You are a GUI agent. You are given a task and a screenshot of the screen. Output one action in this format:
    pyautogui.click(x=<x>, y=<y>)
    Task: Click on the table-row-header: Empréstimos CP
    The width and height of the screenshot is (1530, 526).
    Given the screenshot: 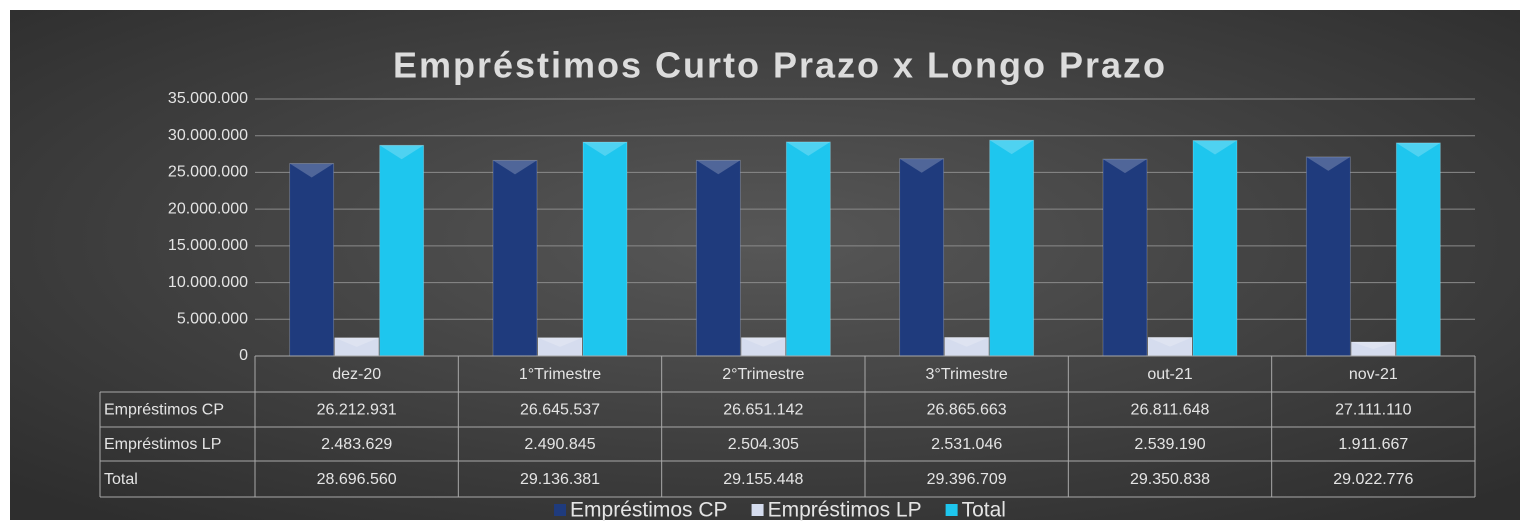 What is the action you would take?
    pyautogui.click(x=164, y=410)
    